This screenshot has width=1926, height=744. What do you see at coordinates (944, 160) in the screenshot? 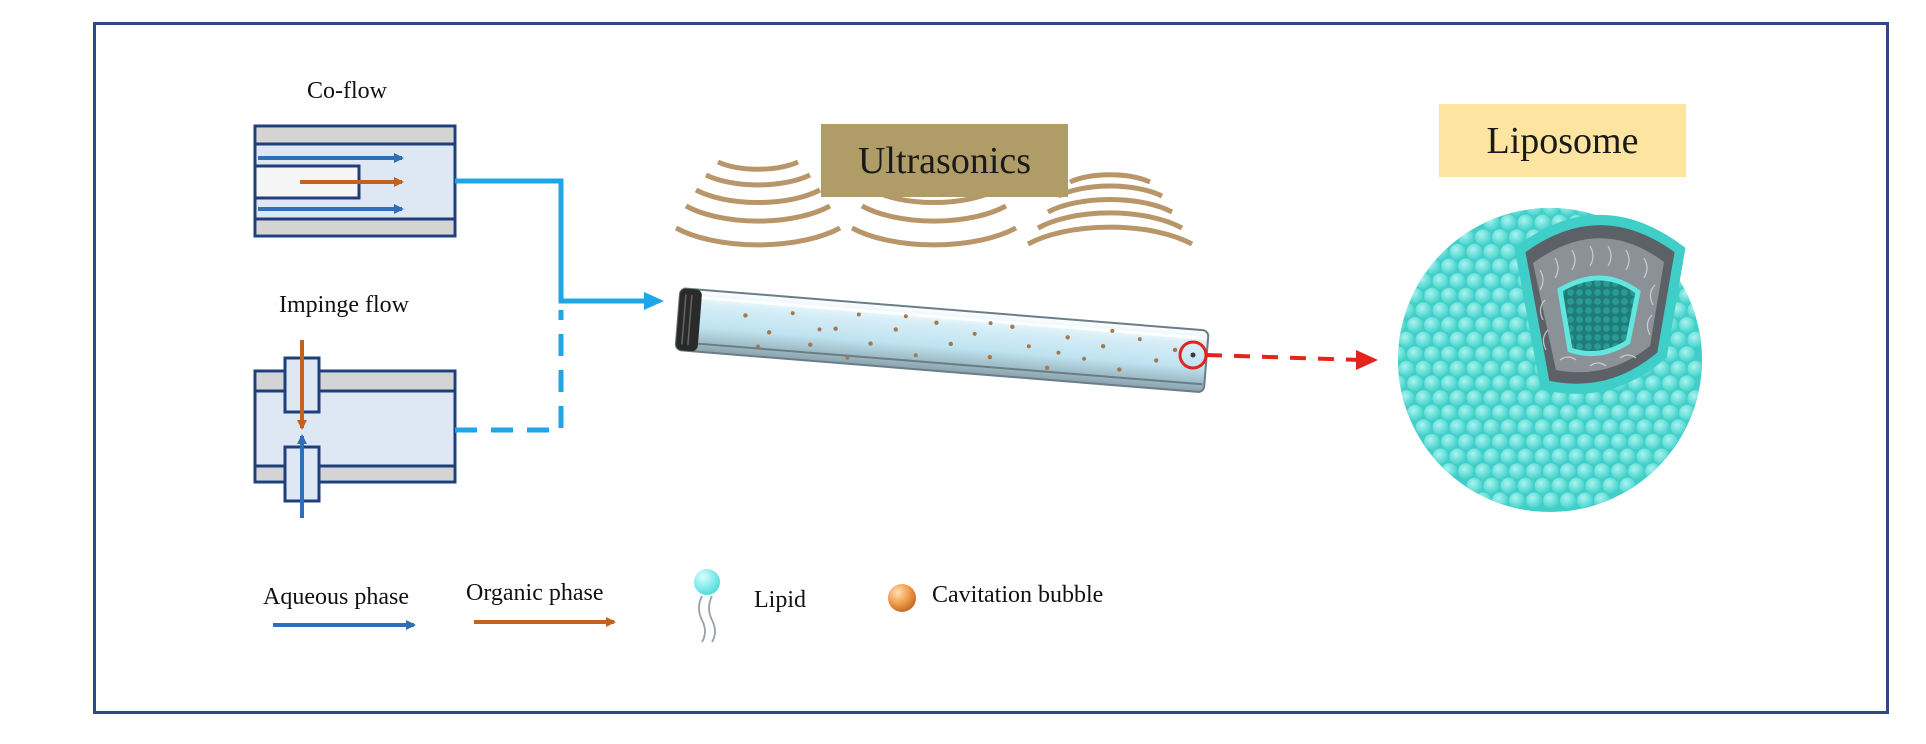
I see `ultrasonics-tag: Ultrasonics` at bounding box center [944, 160].